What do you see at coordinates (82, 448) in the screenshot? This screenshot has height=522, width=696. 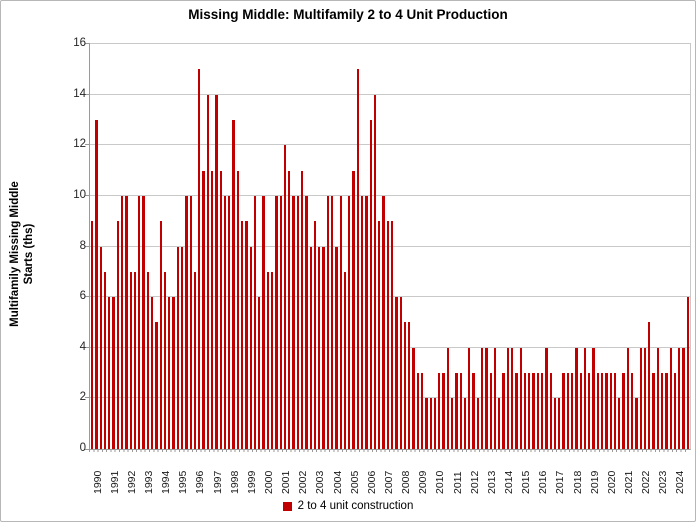 I see `y-tick-label: 0` at bounding box center [82, 448].